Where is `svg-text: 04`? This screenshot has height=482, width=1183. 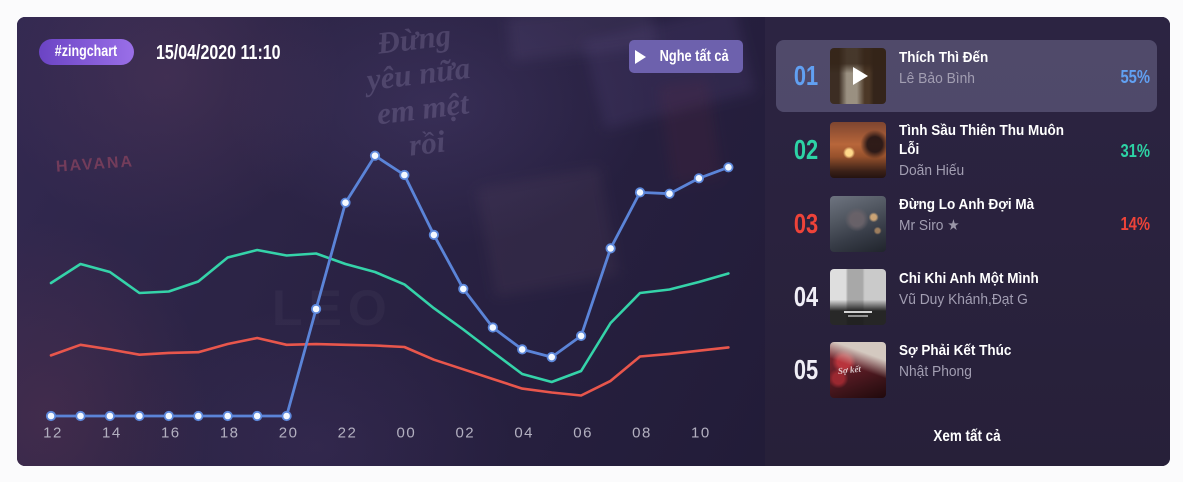 svg-text: 04 is located at coordinates (524, 433).